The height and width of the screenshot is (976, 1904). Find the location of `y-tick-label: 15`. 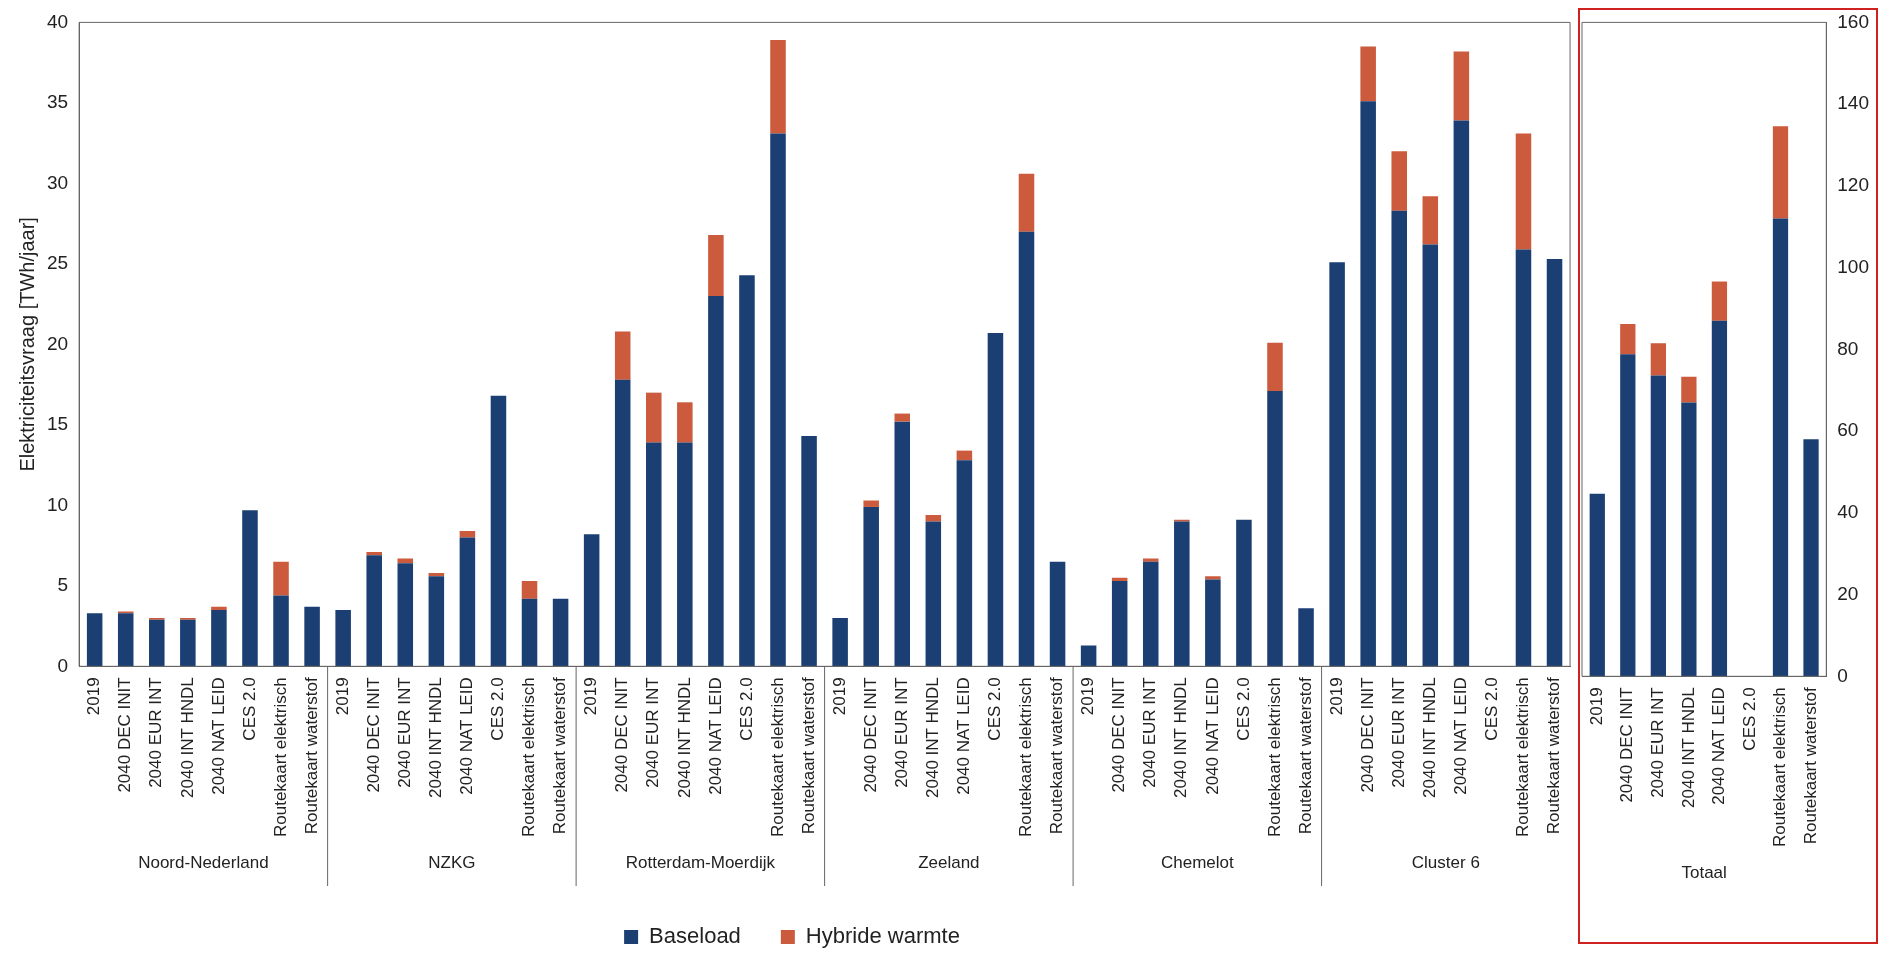

y-tick-label: 15 is located at coordinates (57, 424).